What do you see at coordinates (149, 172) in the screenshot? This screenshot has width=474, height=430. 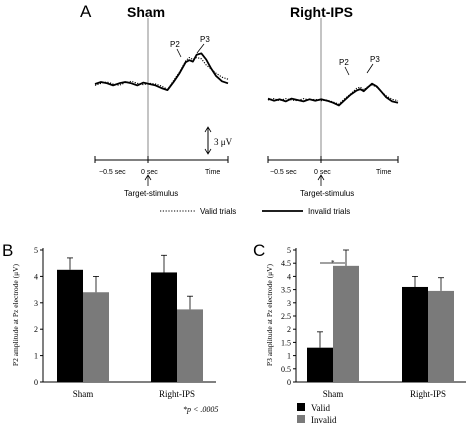 I see `sham-tick-zero-label: 0 sec` at bounding box center [149, 172].